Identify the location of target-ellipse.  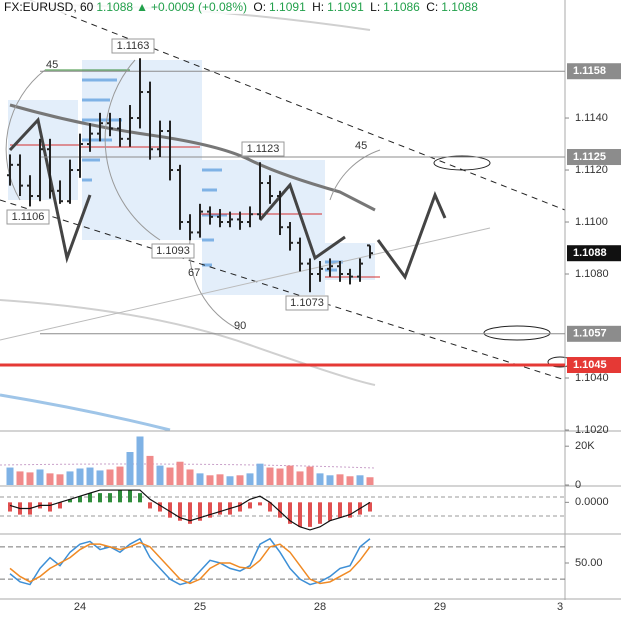
(462, 163).